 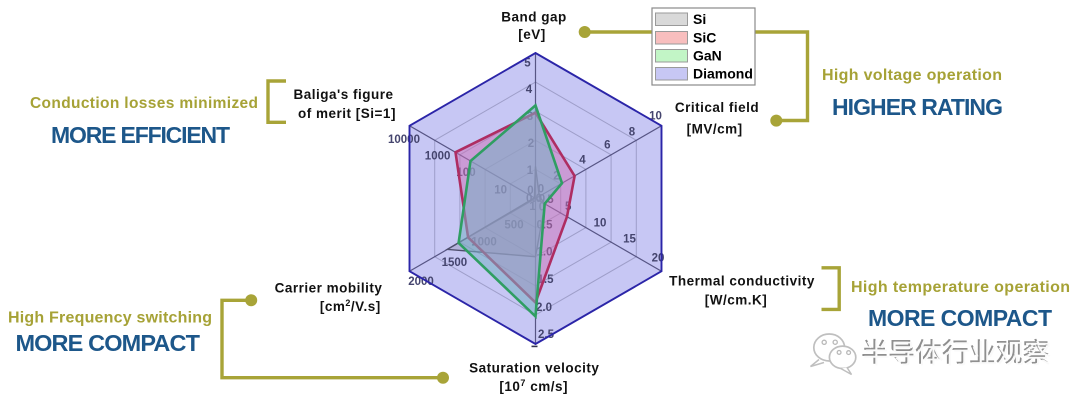 I want to click on svg-text: High voltage operation, so click(x=912, y=75).